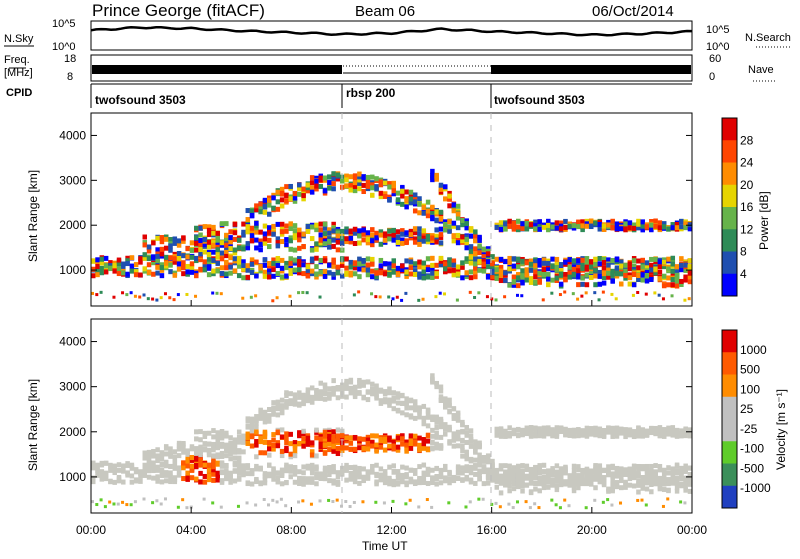  What do you see at coordinates (764, 220) in the screenshot?
I see `power-colorbar-label: Power [dB]` at bounding box center [764, 220].